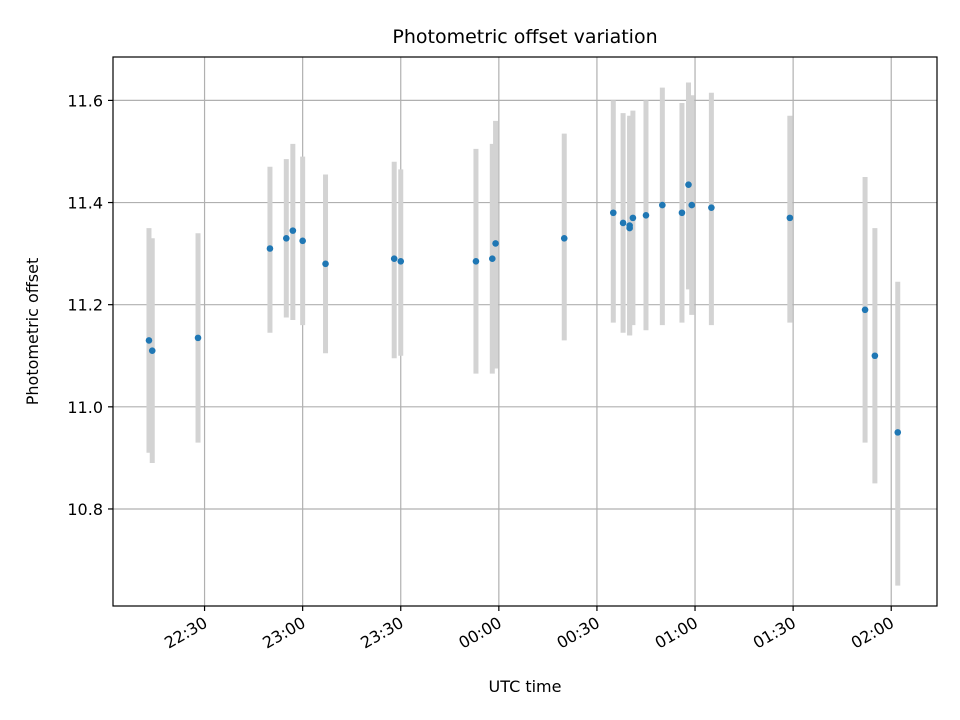 The image size is (960, 720). What do you see at coordinates (32, 332) in the screenshot?
I see `y-axis-title: Photometric offset` at bounding box center [32, 332].